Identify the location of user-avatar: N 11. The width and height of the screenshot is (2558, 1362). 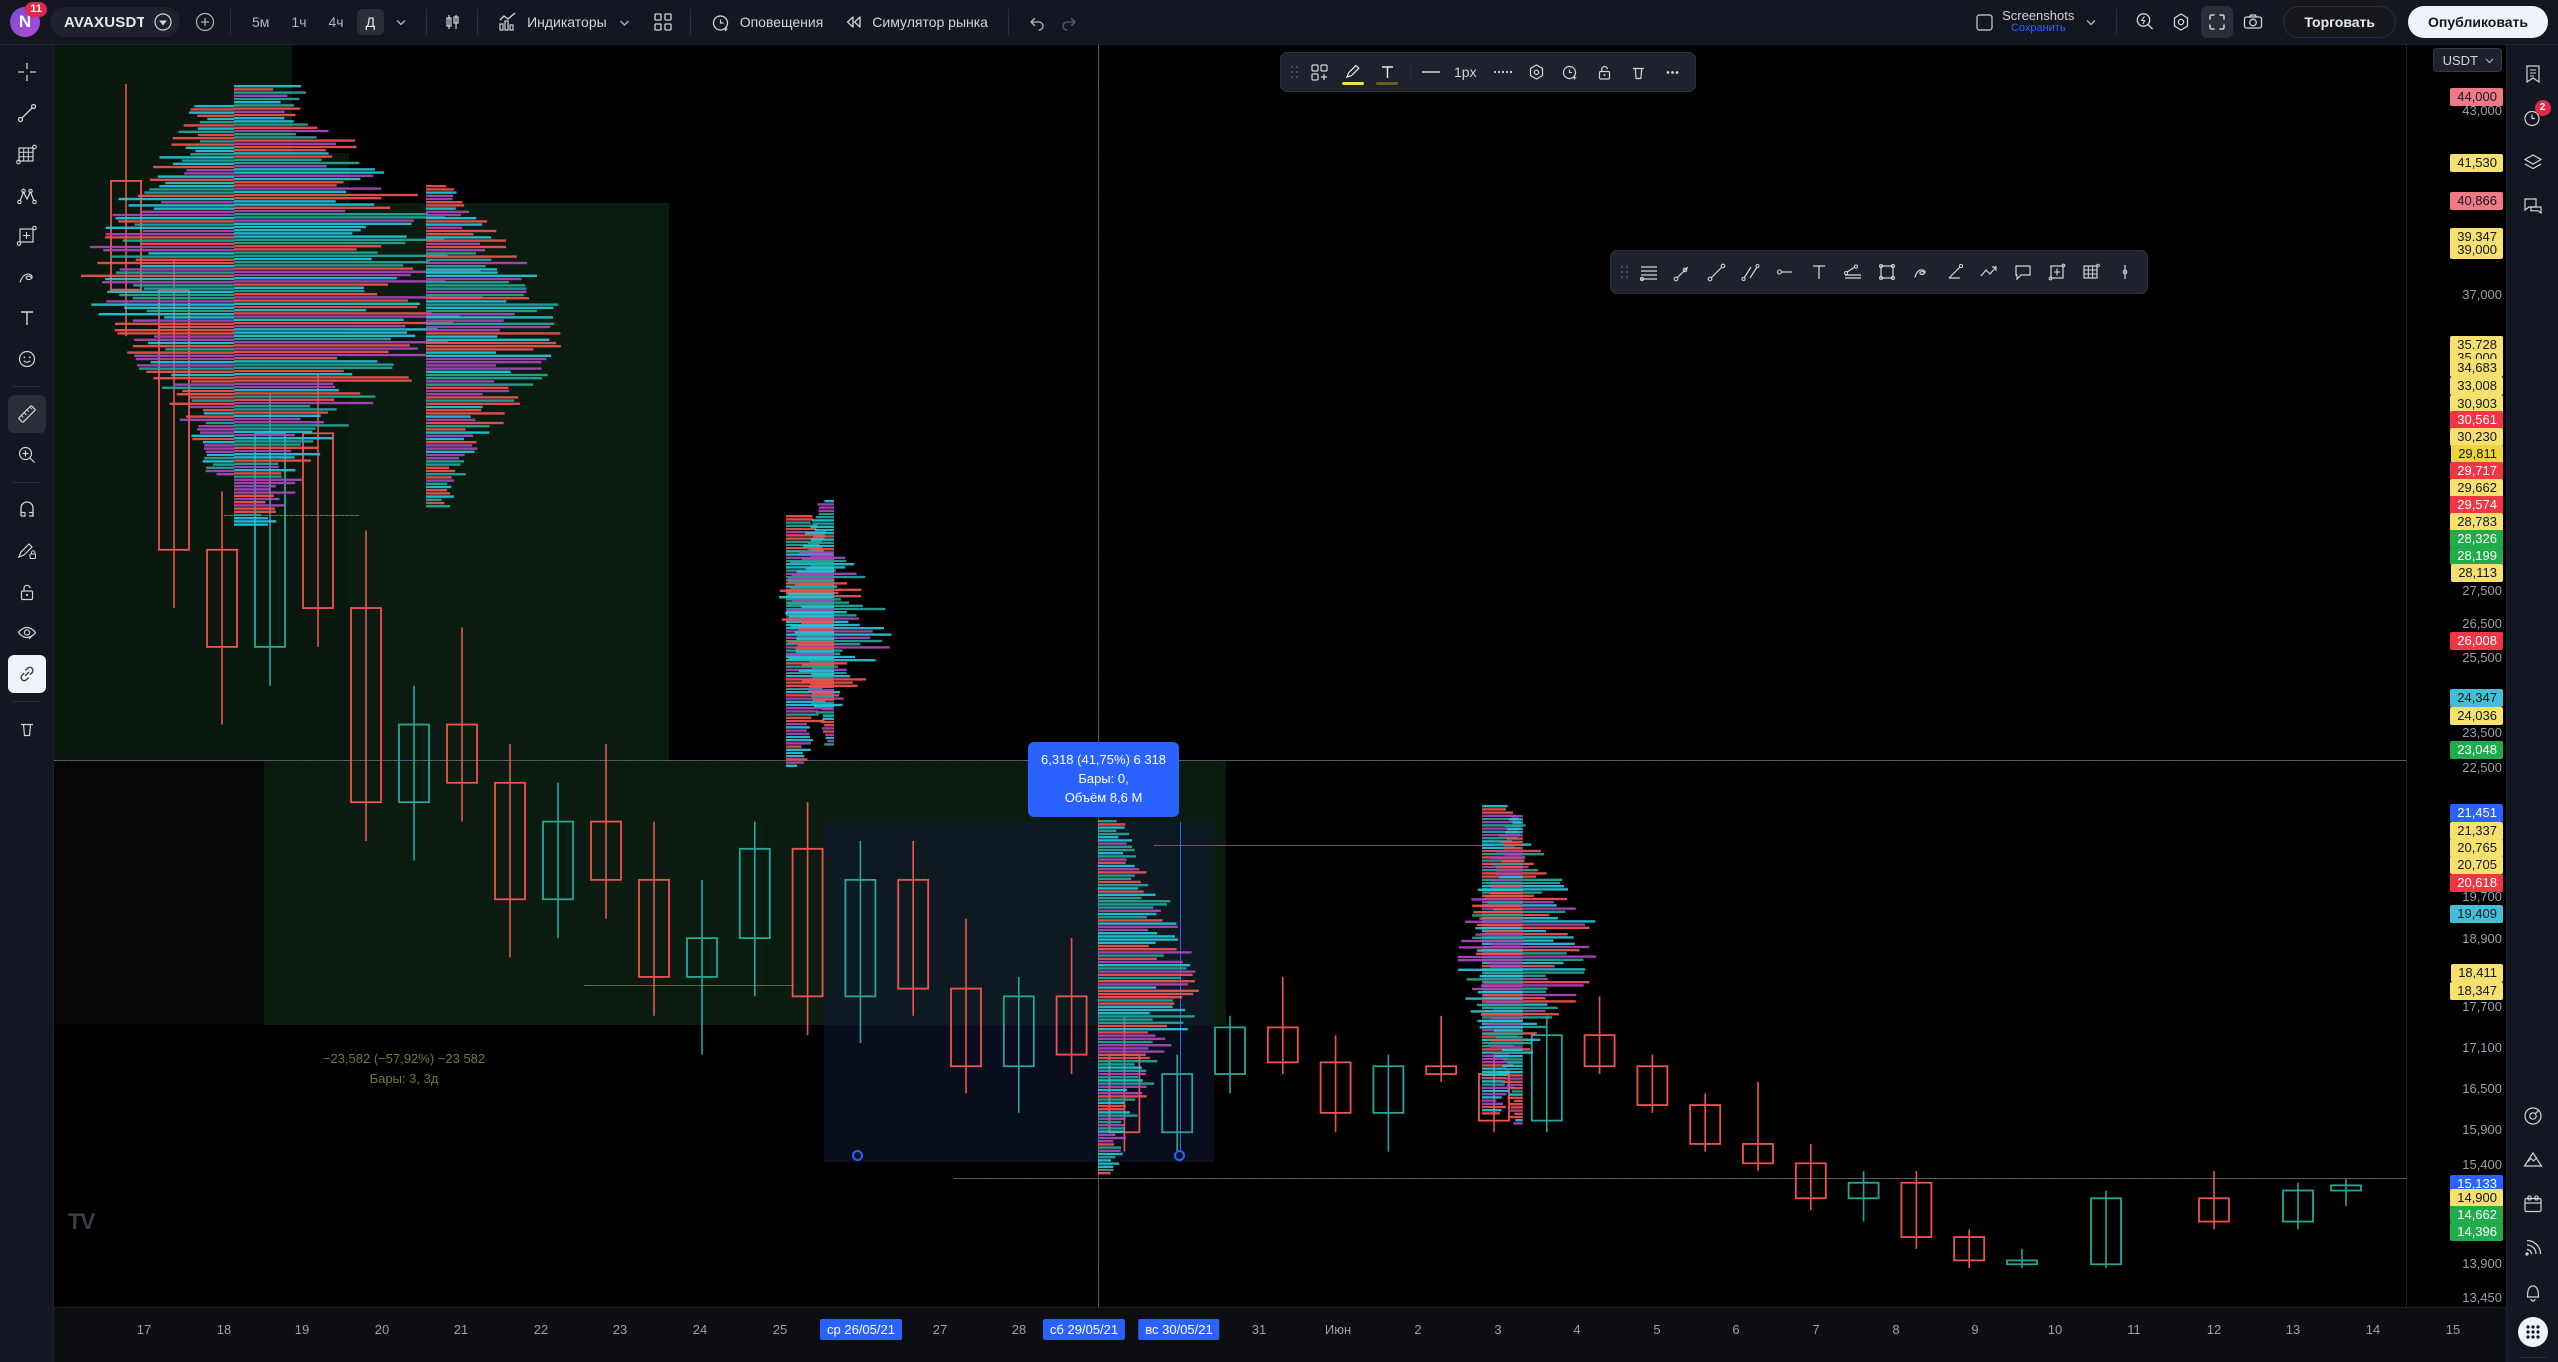
(28, 19).